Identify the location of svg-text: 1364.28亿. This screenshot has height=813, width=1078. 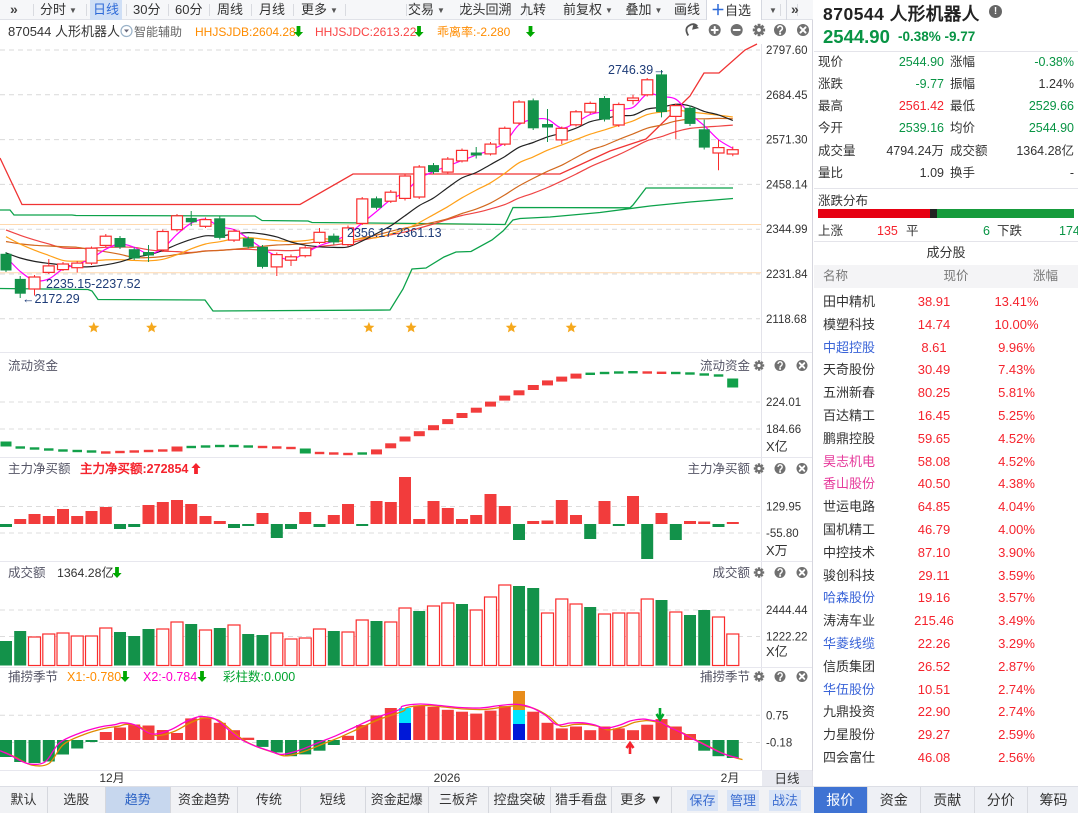
(85, 572).